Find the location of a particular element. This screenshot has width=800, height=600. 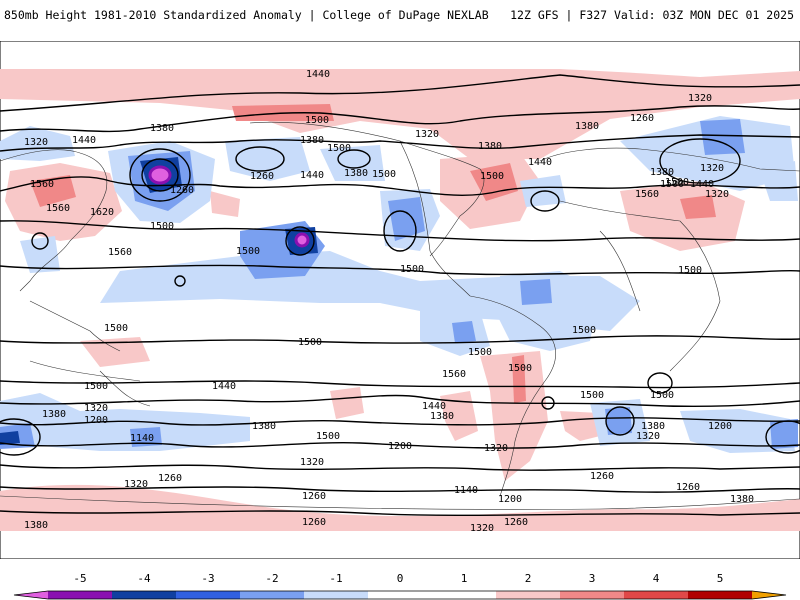

colorbar-tick-label: 0 is located at coordinates (400, 578).